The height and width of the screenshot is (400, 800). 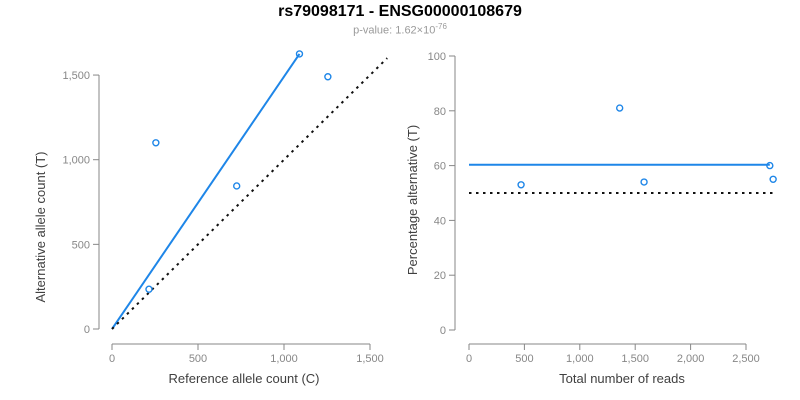 I want to click on y-tick-label: 500, so click(x=81, y=245).